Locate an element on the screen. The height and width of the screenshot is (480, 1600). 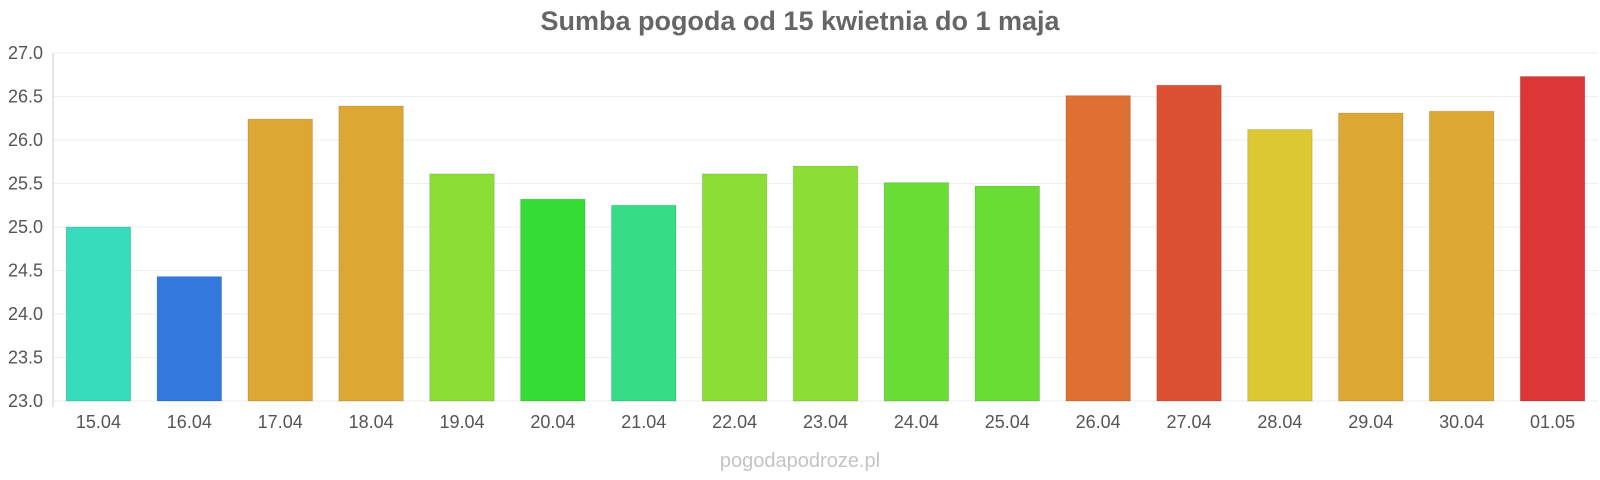
x-tick-label: 27.04 is located at coordinates (1189, 422).